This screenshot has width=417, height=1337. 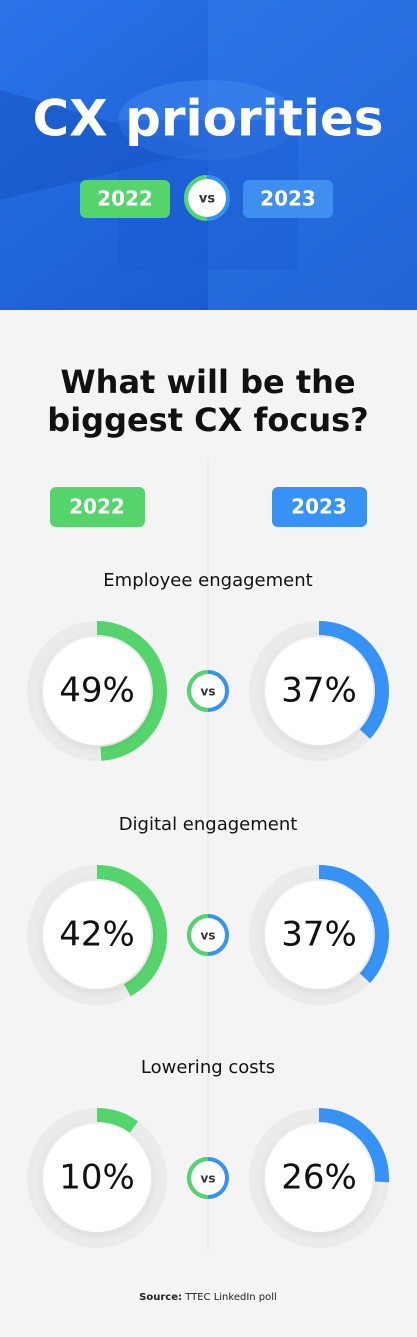 I want to click on row-title: Employee engagement, so click(x=207, y=580).